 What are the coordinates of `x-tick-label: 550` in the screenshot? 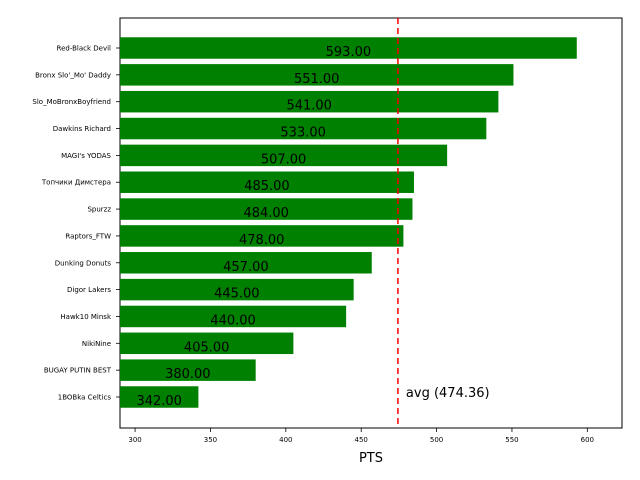 It's located at (511, 440).